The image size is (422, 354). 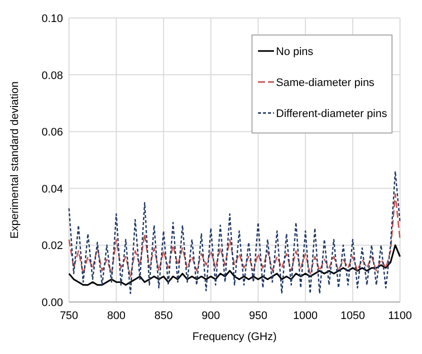 I want to click on x-axis-title: Frequency (GHz), so click(x=234, y=337).